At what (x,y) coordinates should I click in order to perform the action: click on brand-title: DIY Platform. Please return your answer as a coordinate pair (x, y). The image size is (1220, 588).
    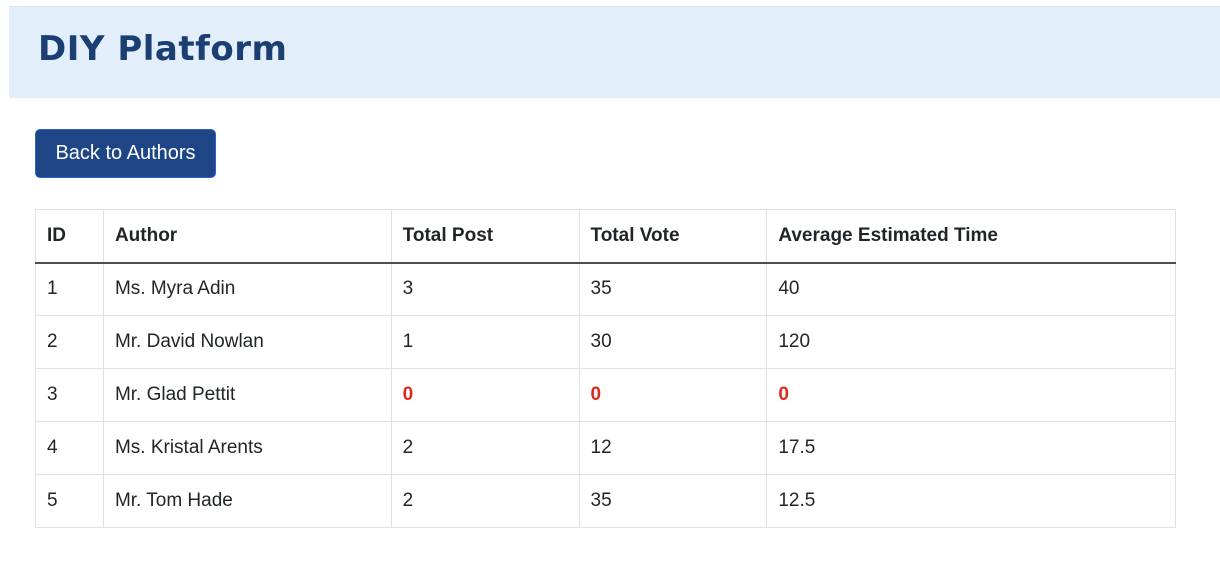
    Looking at the image, I should click on (163, 49).